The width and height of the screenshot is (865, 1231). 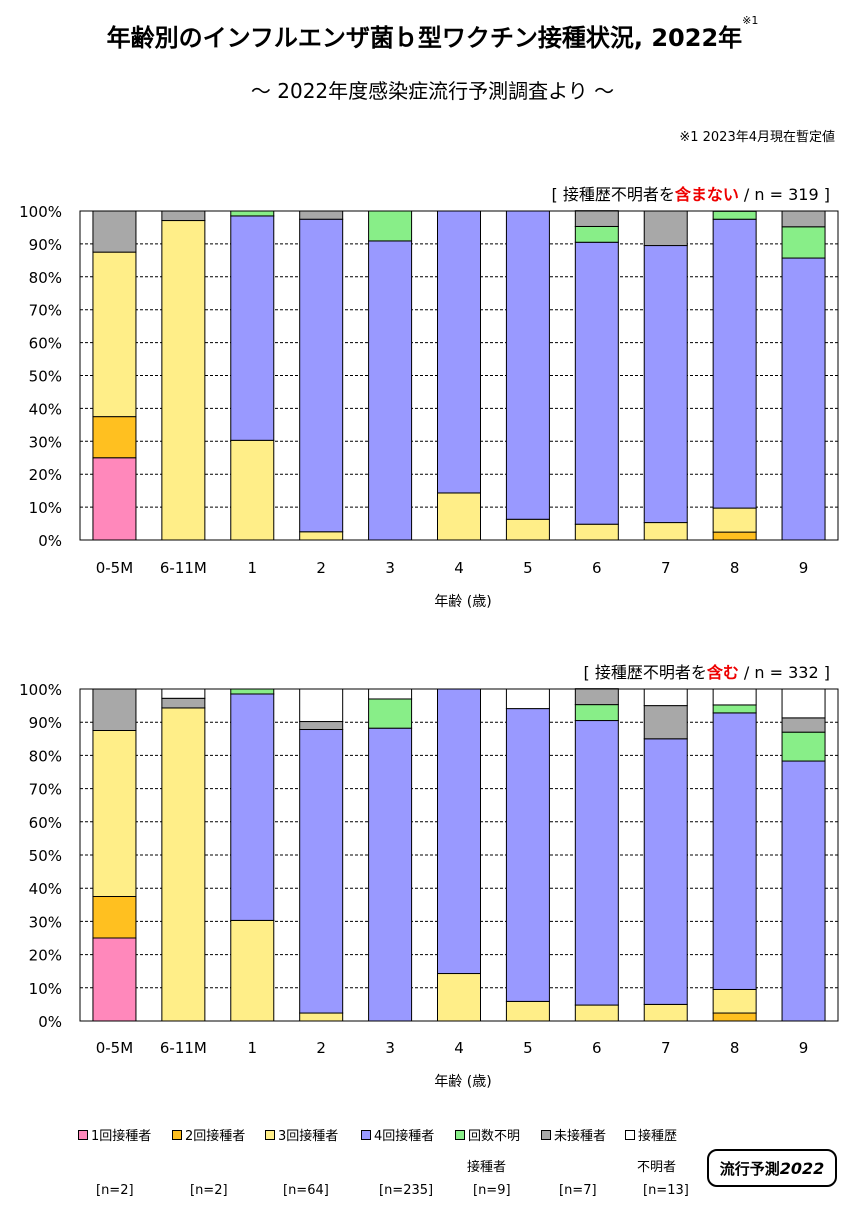 What do you see at coordinates (462, 1082) in the screenshot?
I see `x-axis-label: 年齢 (歳)` at bounding box center [462, 1082].